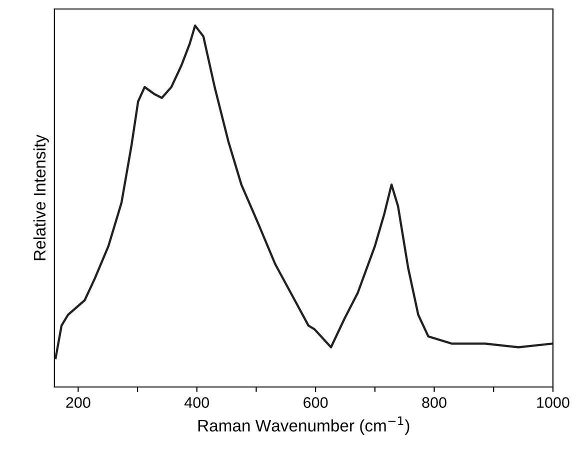  Describe the element at coordinates (553, 402) in the screenshot. I see `x-tick-label: 1000` at that location.